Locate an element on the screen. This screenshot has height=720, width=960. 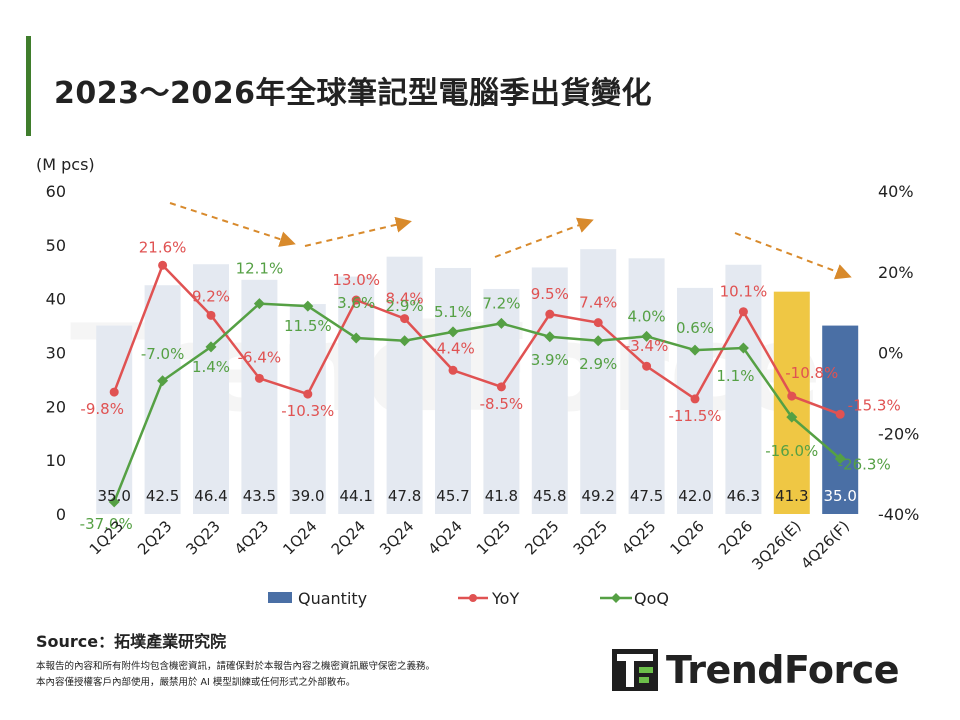
quantity-label: 44.1 is located at coordinates (355, 496).